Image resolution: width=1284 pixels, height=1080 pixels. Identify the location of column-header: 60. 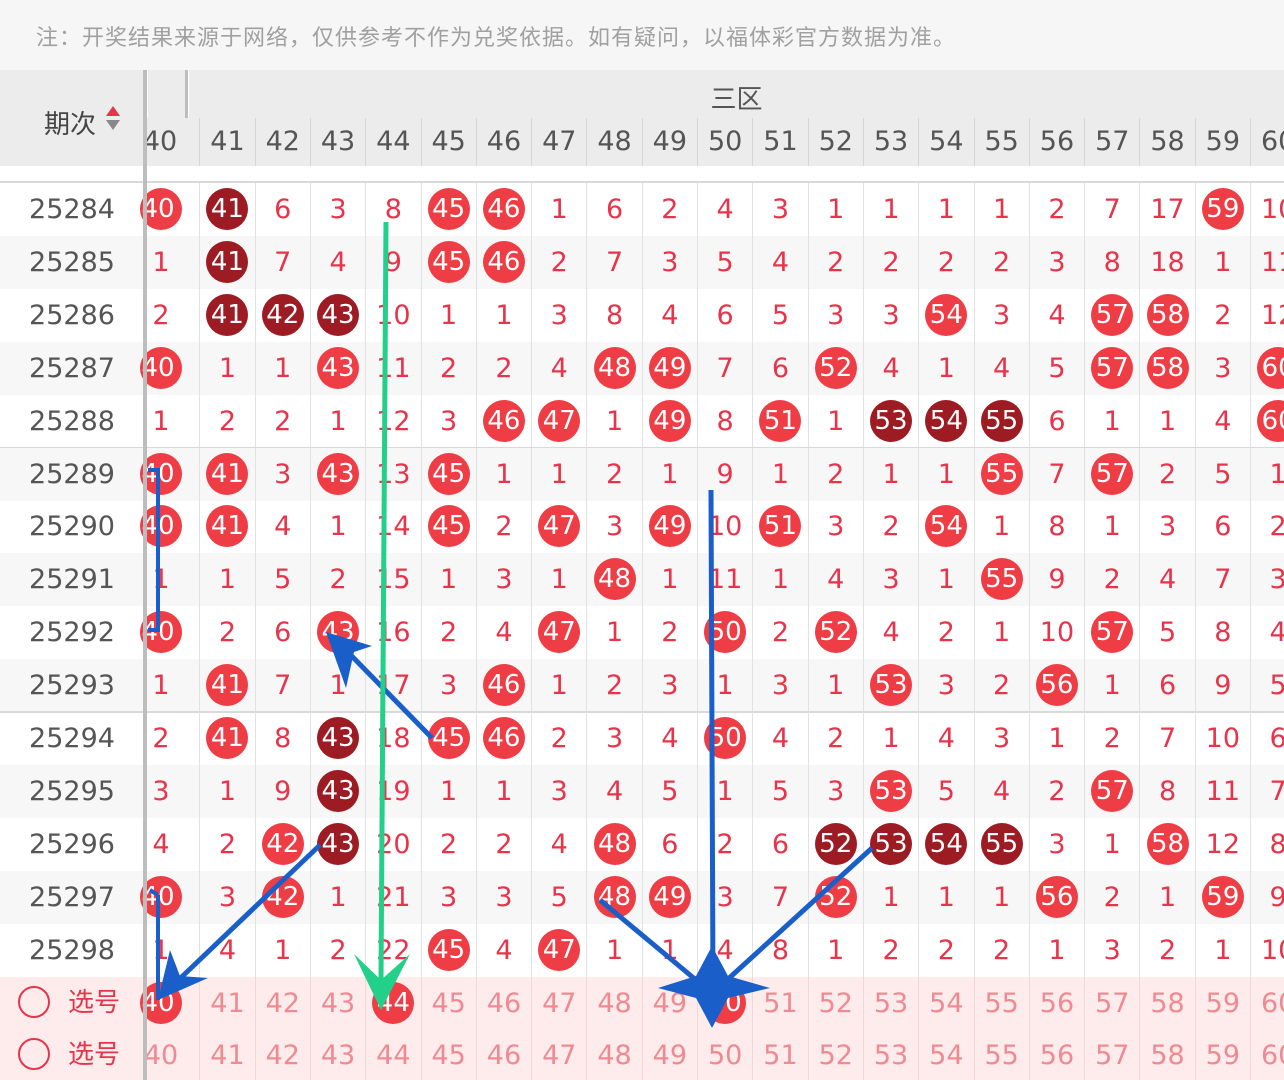
(1267, 142).